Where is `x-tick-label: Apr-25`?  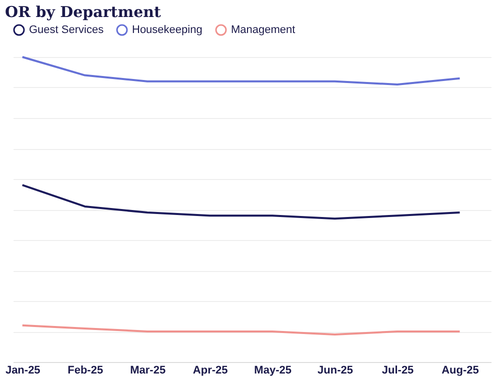 x-tick-label: Apr-25 is located at coordinates (210, 370).